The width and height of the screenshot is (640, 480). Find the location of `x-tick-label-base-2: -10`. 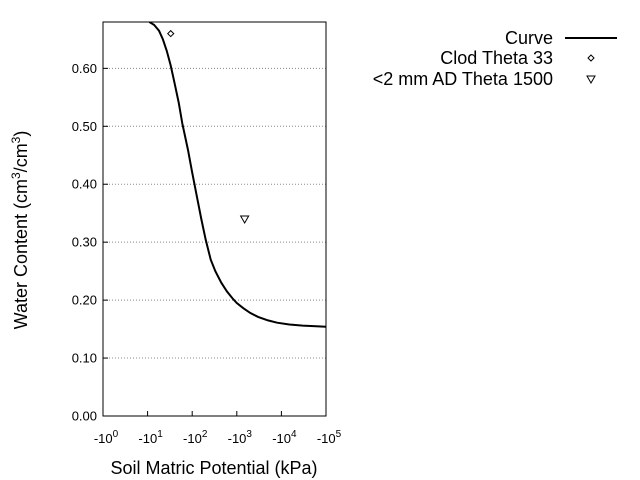

x-tick-label-base-2: -10 is located at coordinates (192, 438).